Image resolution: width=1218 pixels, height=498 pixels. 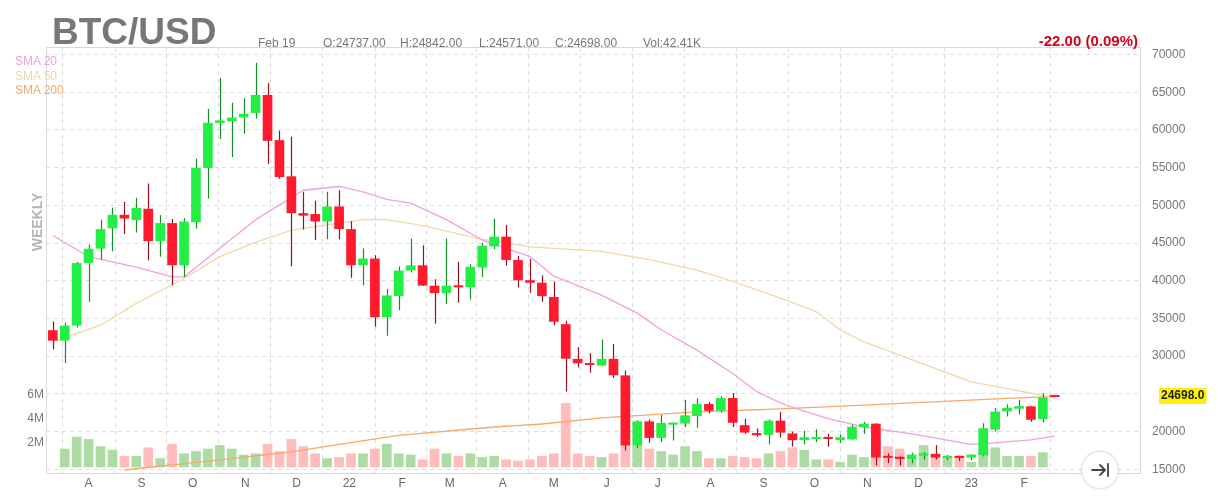 I want to click on annotation: O:24737.00, so click(x=354, y=43).